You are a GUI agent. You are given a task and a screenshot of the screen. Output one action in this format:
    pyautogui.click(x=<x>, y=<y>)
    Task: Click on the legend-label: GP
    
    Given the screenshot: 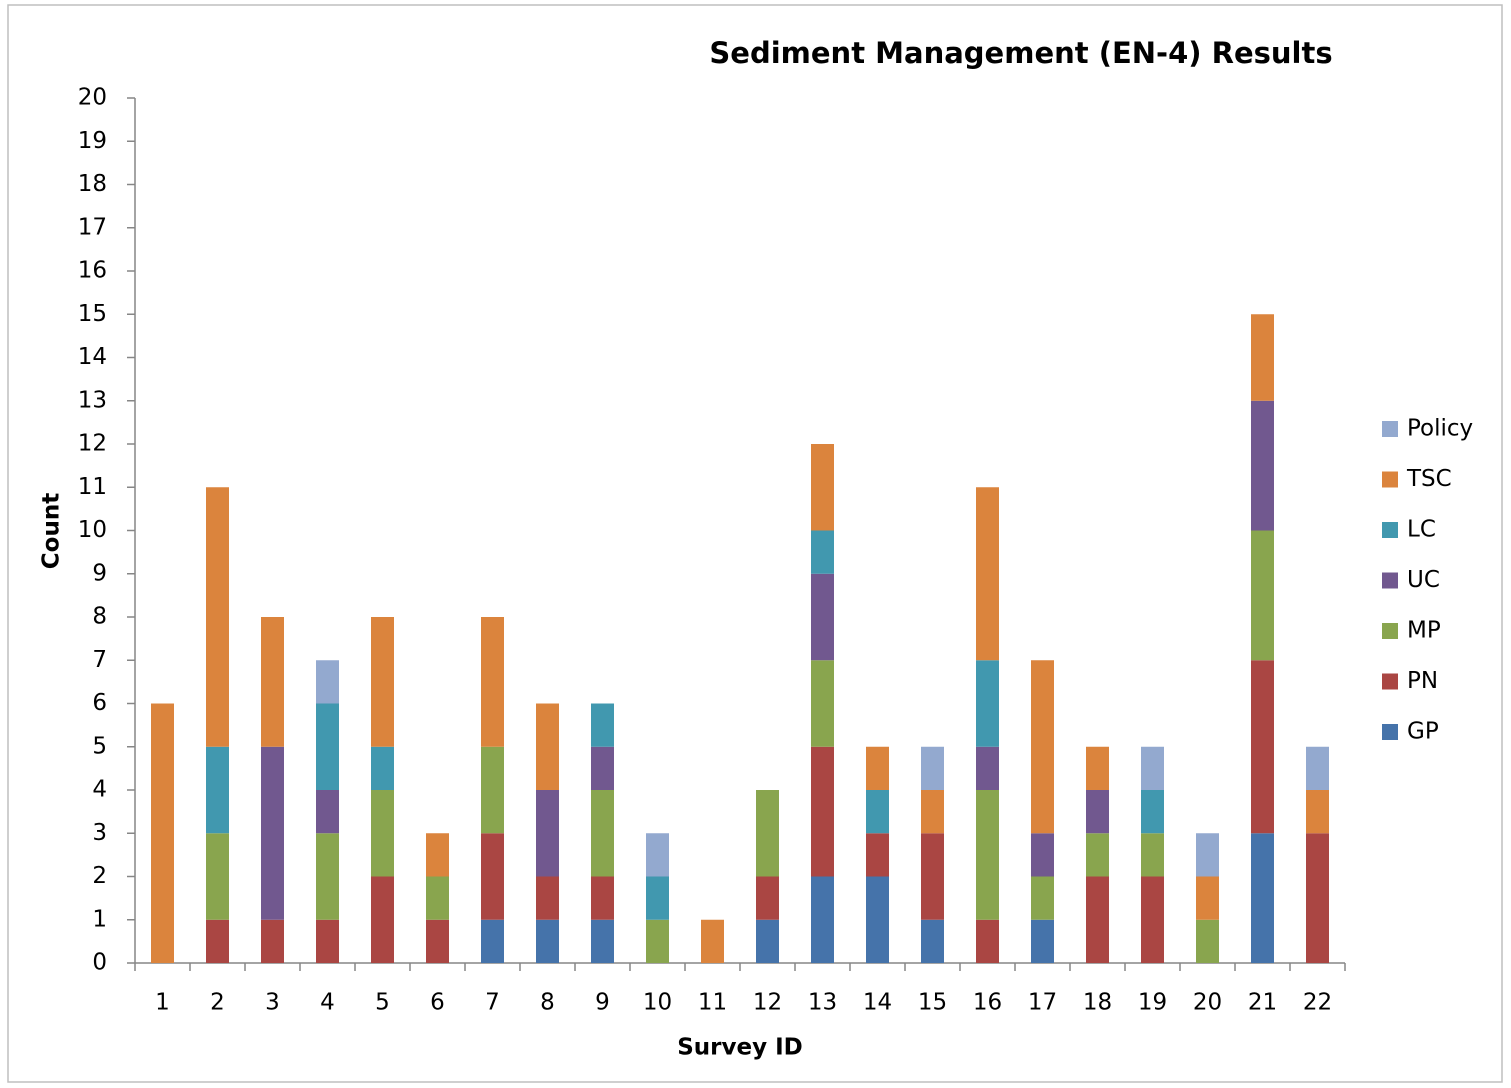 What is the action you would take?
    pyautogui.click(x=1423, y=732)
    